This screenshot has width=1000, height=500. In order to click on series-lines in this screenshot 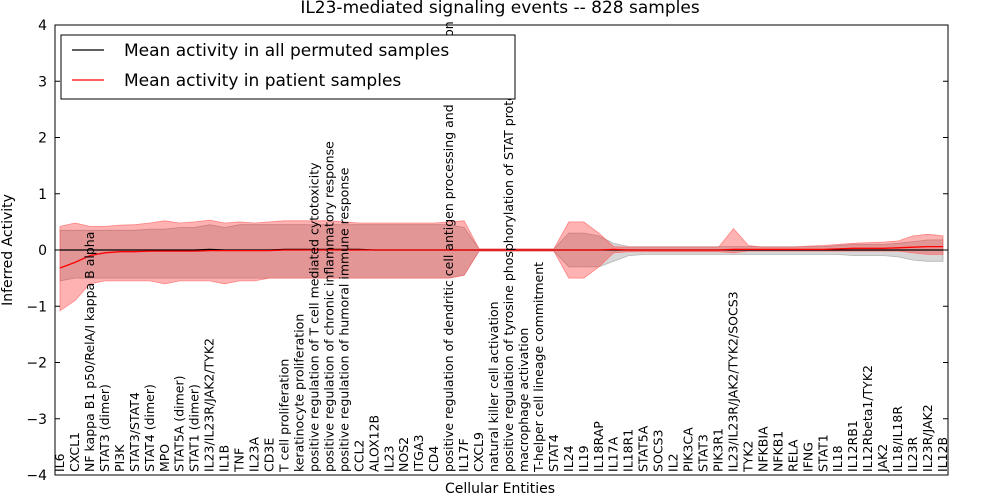, I will do `click(501, 257)`.